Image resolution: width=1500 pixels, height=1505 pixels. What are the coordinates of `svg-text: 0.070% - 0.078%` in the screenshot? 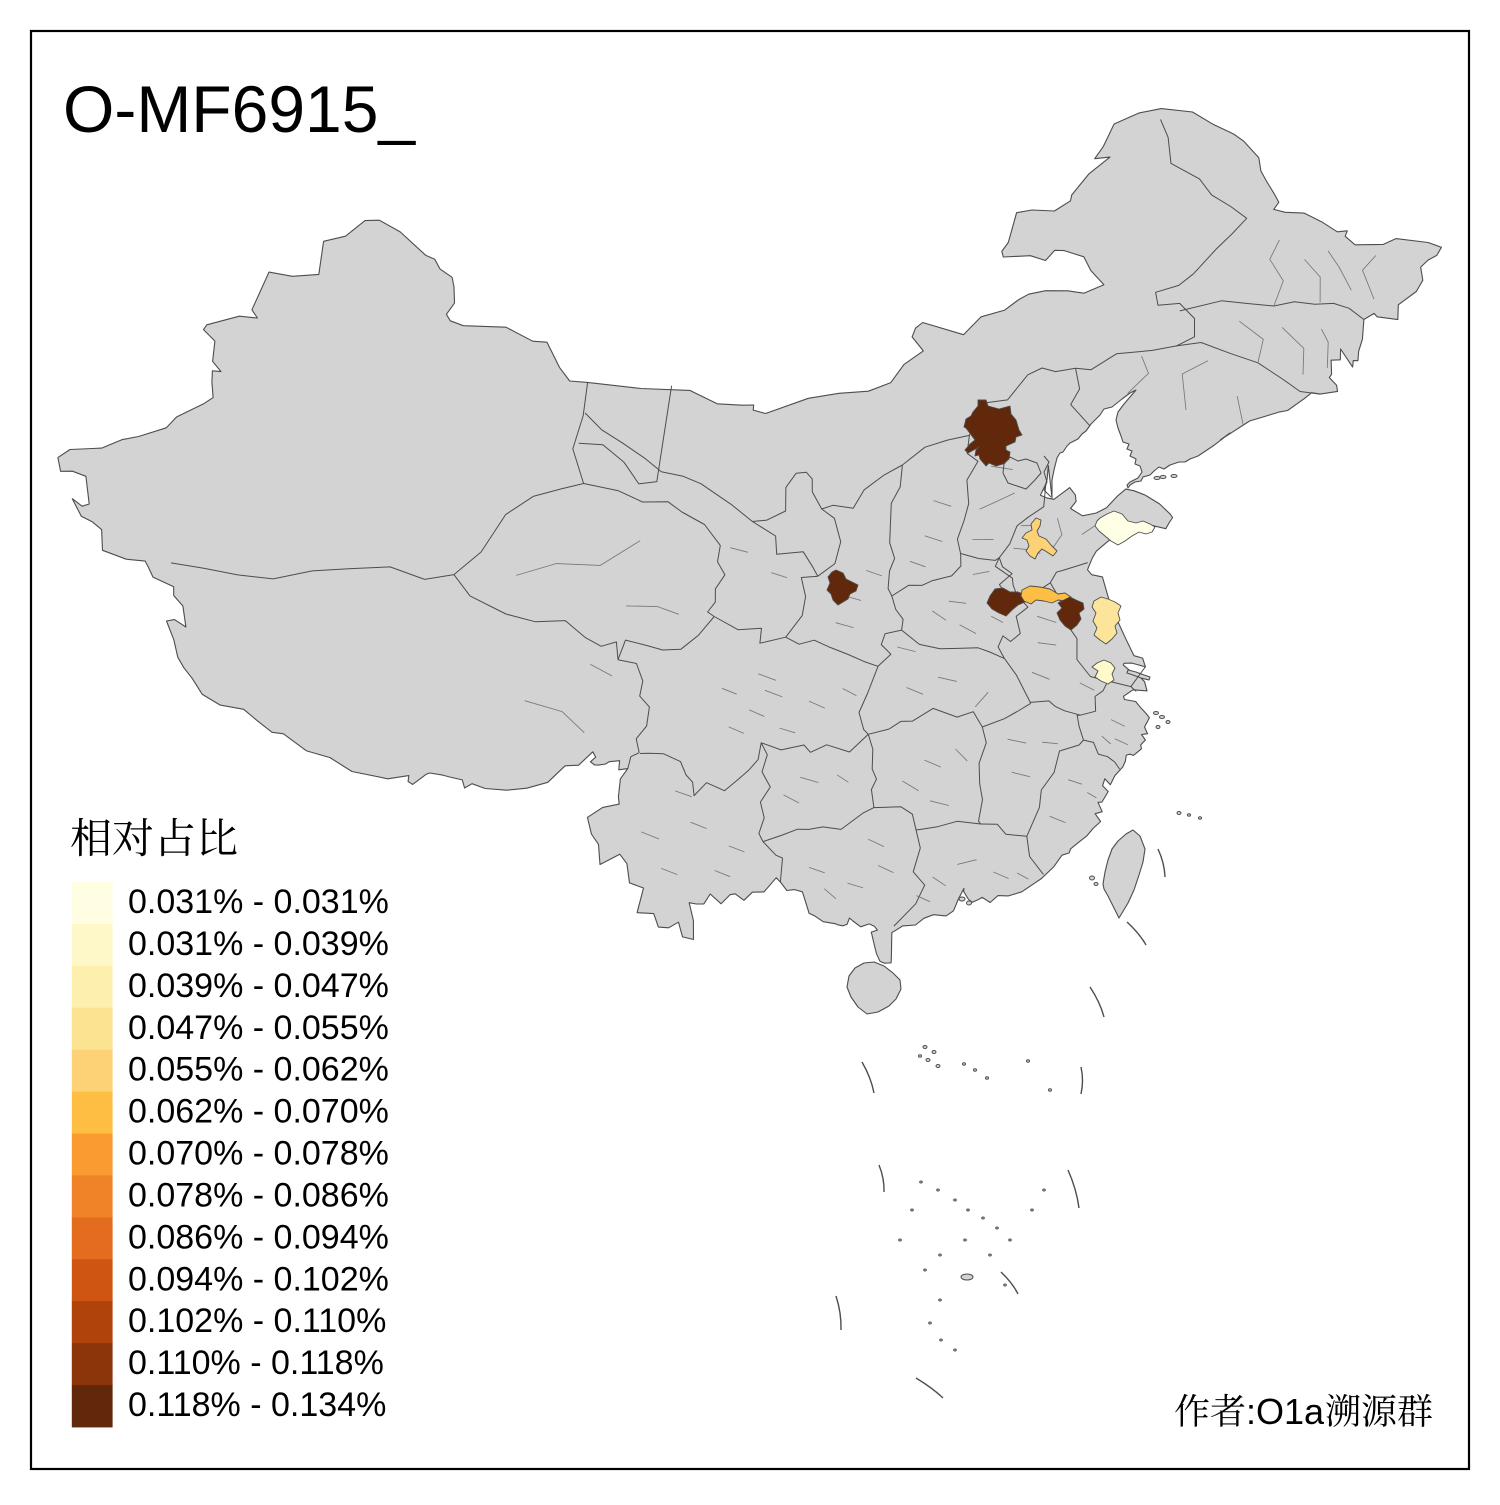 It's located at (258, 1154).